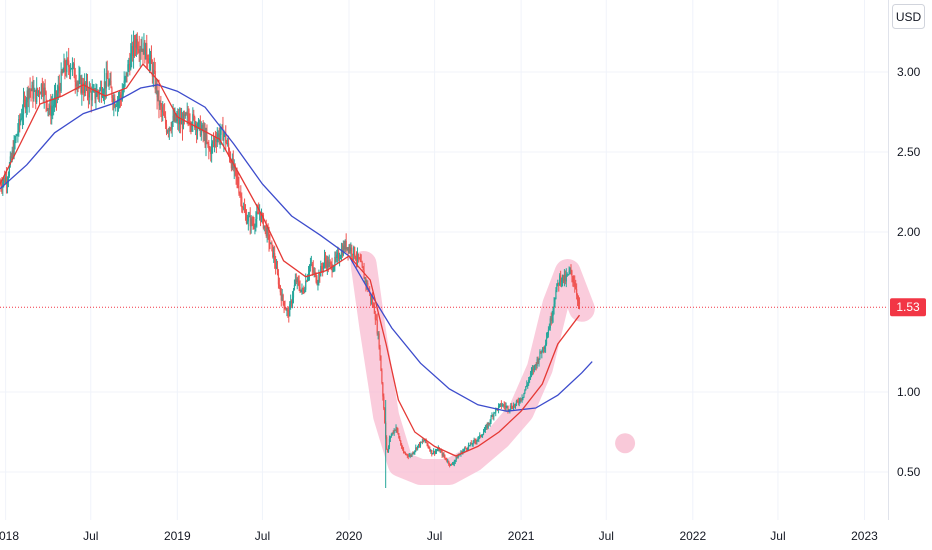 This screenshot has width=932, height=550. Describe the element at coordinates (908, 16) in the screenshot. I see `currency-unit-box: USD` at that location.